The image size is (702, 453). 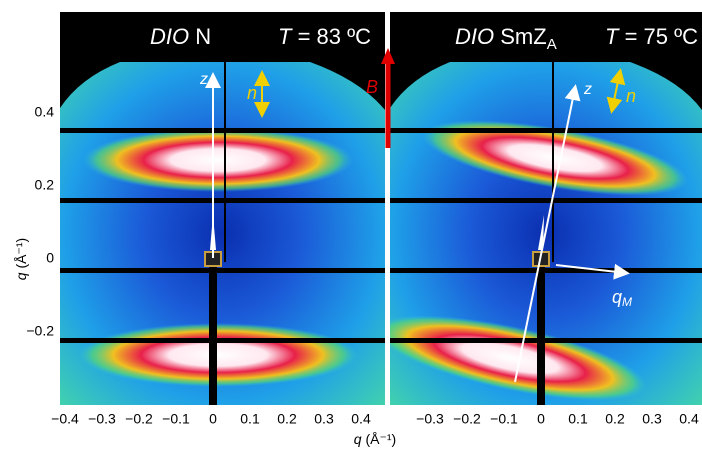 I want to click on x-axis-label: q (Å⁻¹), so click(x=375, y=439).